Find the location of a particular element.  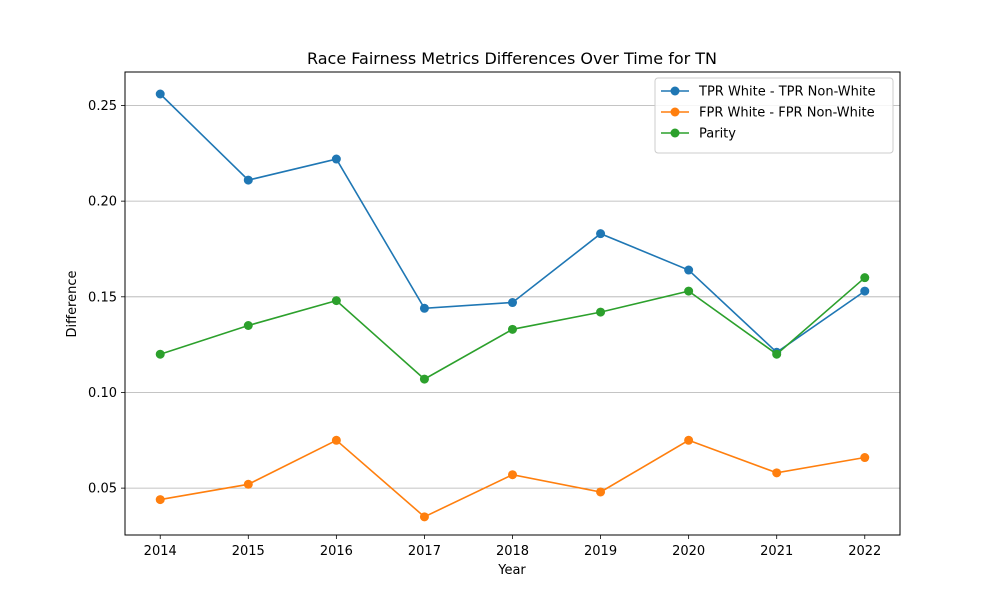

x-tick-label: 2015 is located at coordinates (248, 551).